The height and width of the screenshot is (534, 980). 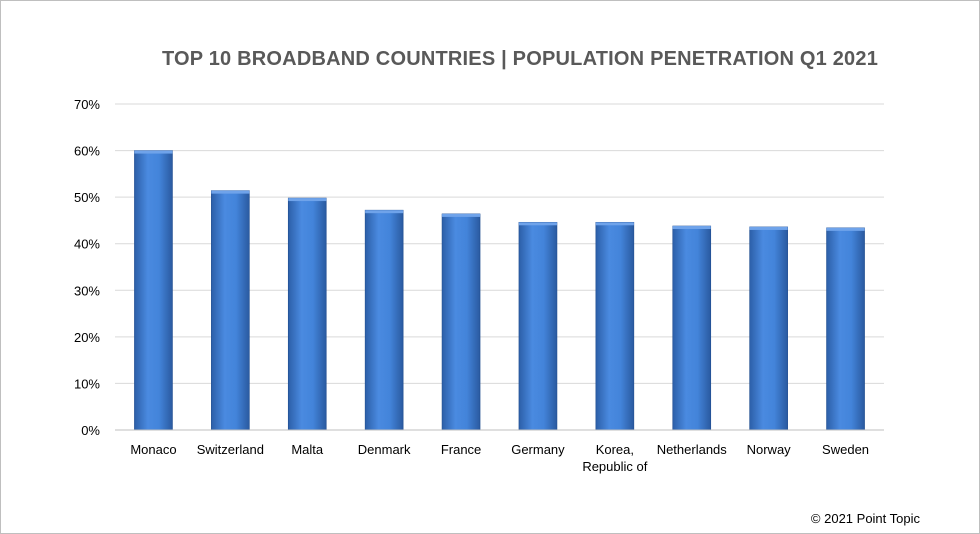 I want to click on bar-monaco, so click(x=153, y=290).